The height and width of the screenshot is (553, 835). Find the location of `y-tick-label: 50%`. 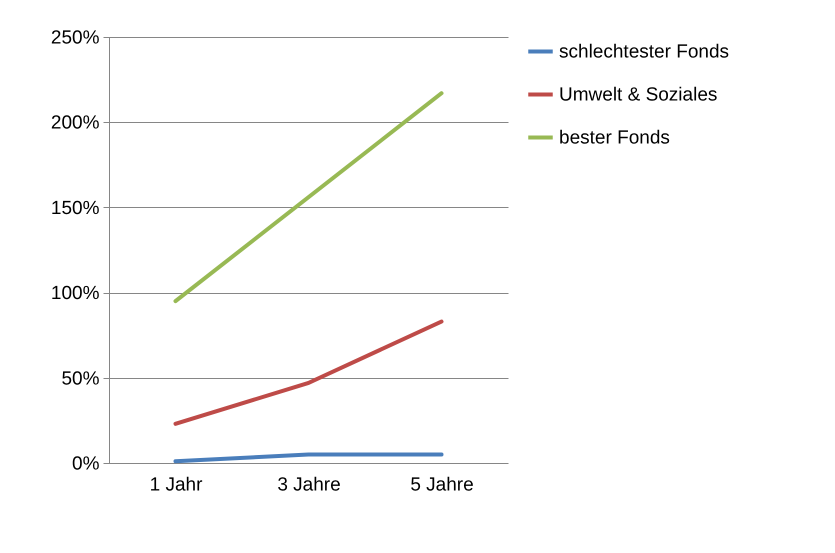

y-tick-label: 50% is located at coordinates (80, 379).